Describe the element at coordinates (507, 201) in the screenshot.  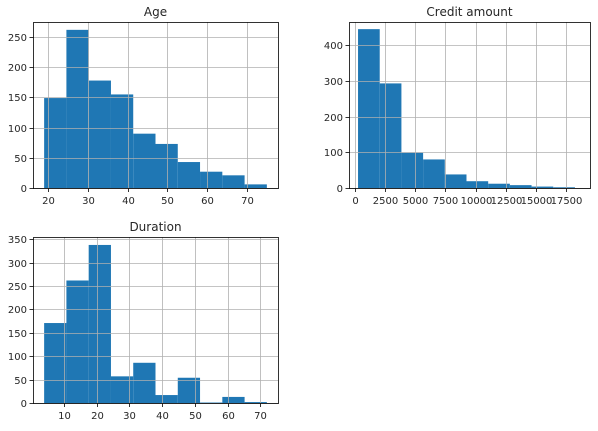
I see `x-tick-label: 12500` at that location.